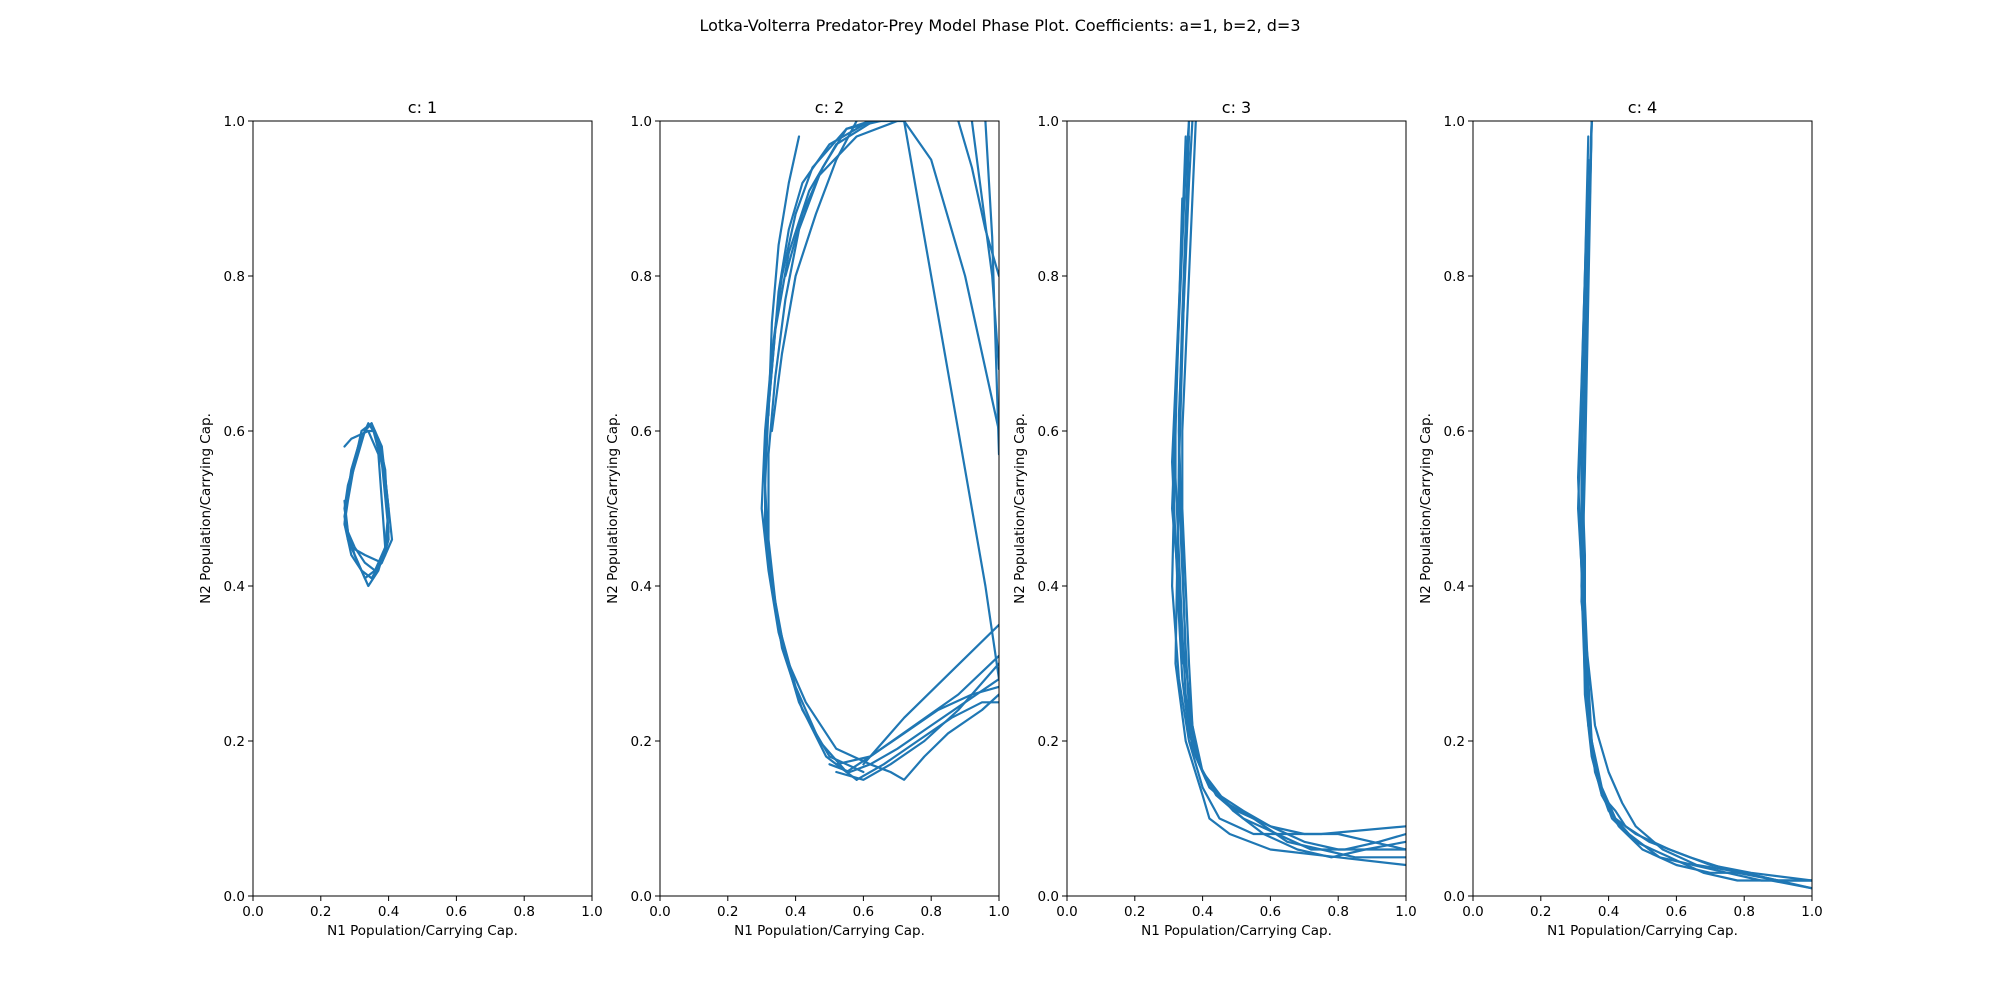 The height and width of the screenshot is (1000, 2000). Describe the element at coordinates (1642, 107) in the screenshot. I see `panel-title: c: 4` at that location.